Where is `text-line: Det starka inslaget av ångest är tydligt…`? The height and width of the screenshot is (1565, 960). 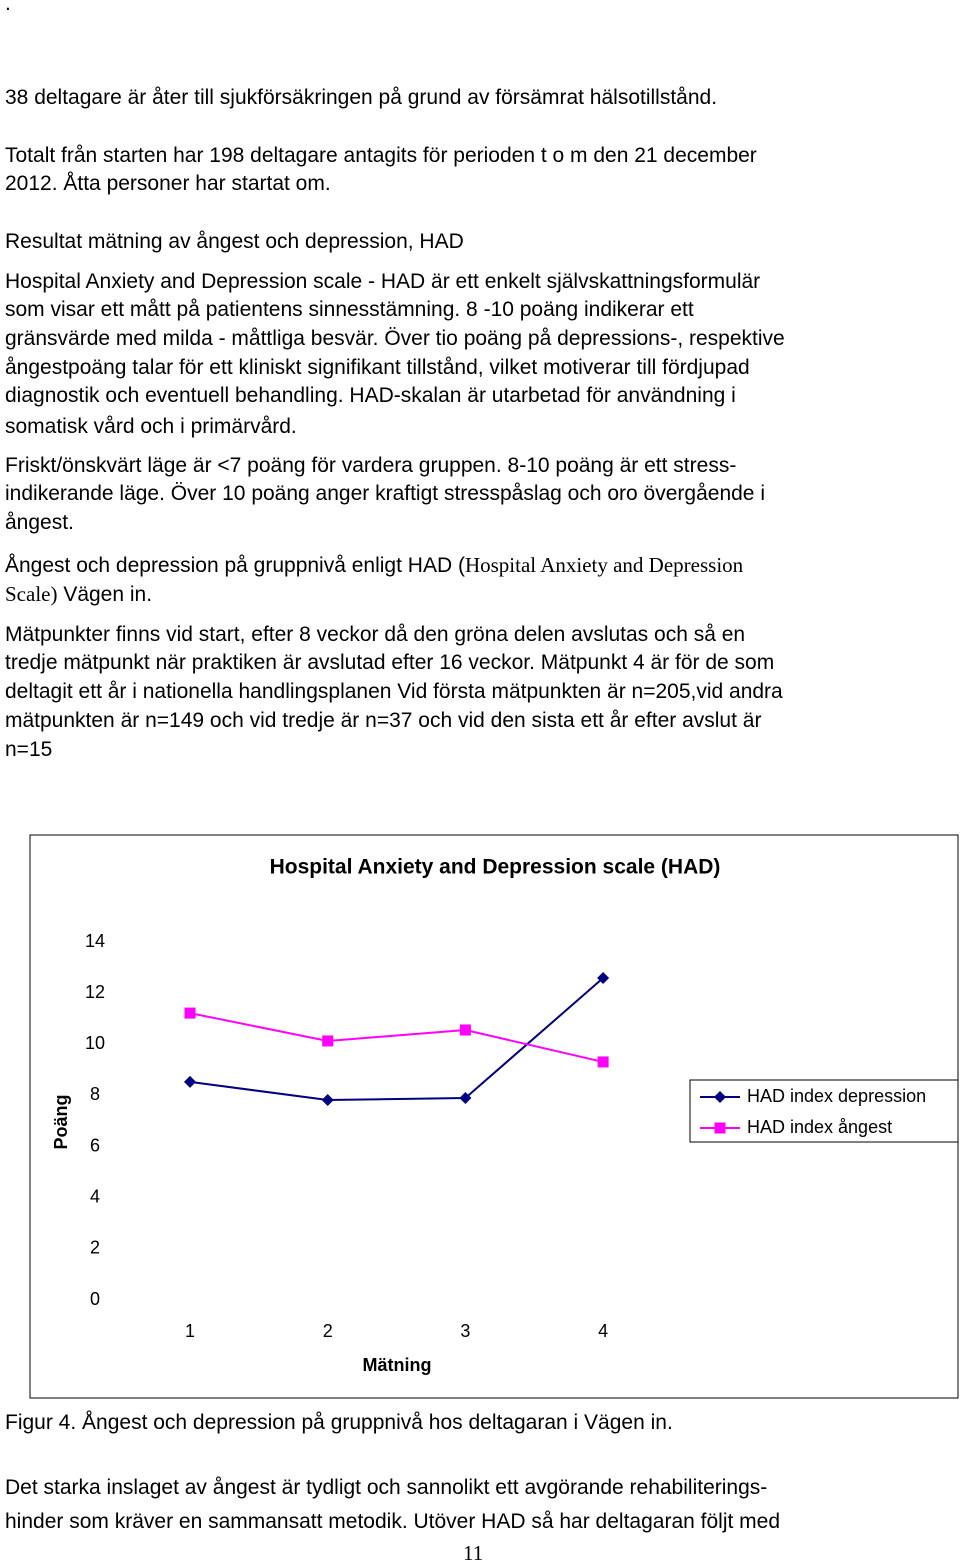 text-line: Det starka inslaget av ångest är tydligt… is located at coordinates (386, 1487).